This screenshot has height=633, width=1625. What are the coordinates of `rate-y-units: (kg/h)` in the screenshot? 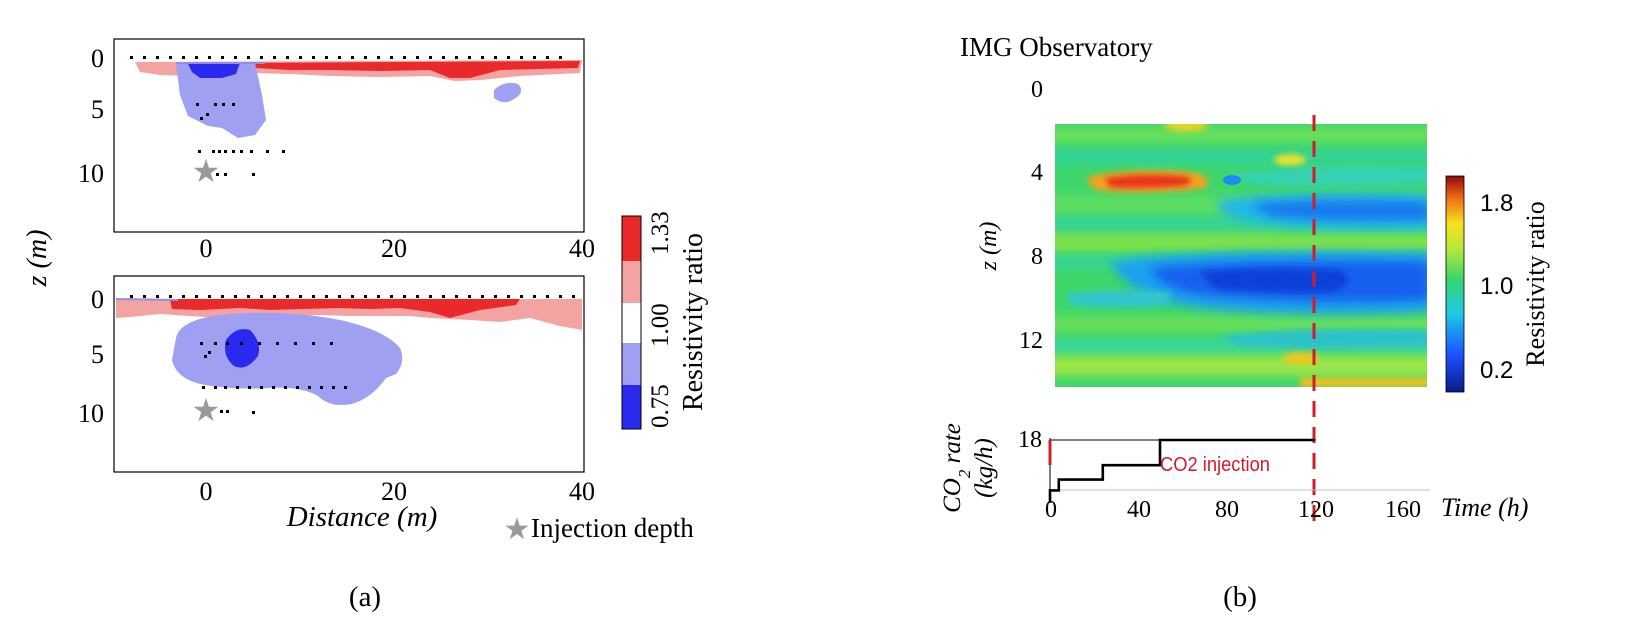 It's located at (984, 468).